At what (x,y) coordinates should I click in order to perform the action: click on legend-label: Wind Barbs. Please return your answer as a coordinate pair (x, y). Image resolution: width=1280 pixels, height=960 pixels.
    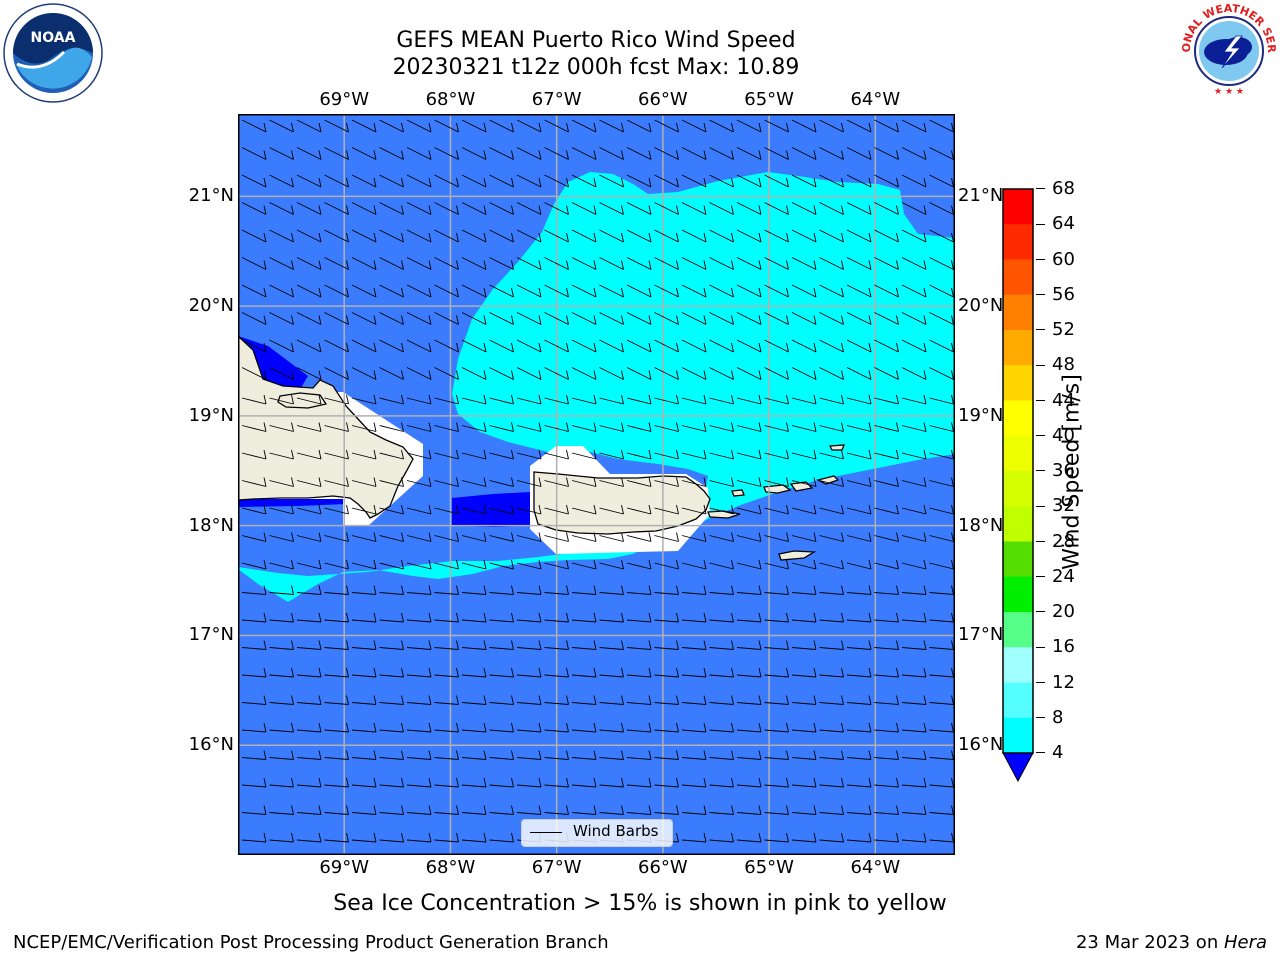
    Looking at the image, I should click on (616, 831).